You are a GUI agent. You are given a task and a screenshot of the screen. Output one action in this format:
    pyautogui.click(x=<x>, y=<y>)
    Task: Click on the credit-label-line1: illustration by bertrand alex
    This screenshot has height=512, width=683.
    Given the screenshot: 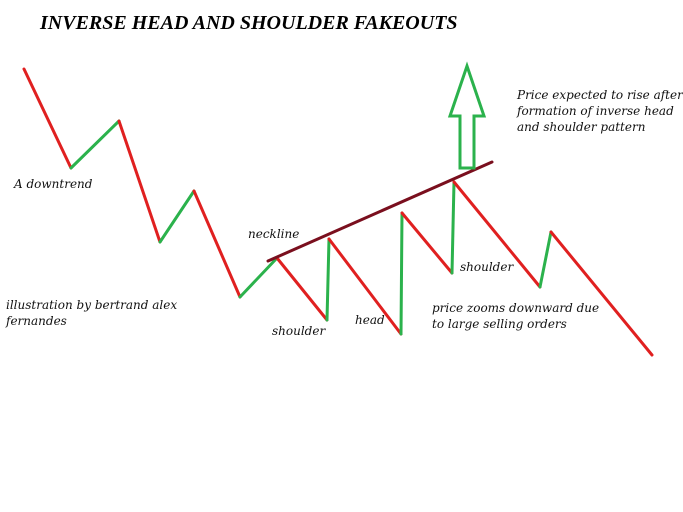 What is the action you would take?
    pyautogui.click(x=92, y=305)
    